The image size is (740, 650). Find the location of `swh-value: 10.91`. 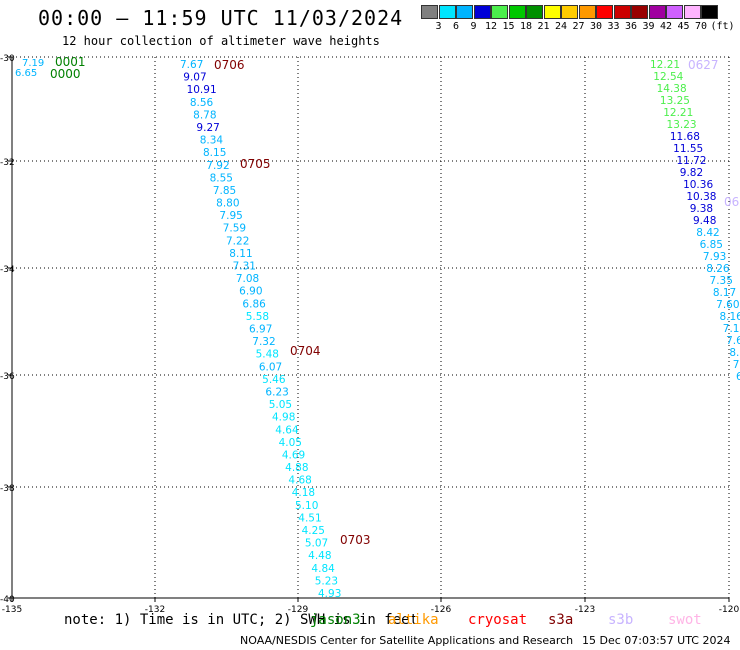

swh-value: 10.91 is located at coordinates (202, 90).